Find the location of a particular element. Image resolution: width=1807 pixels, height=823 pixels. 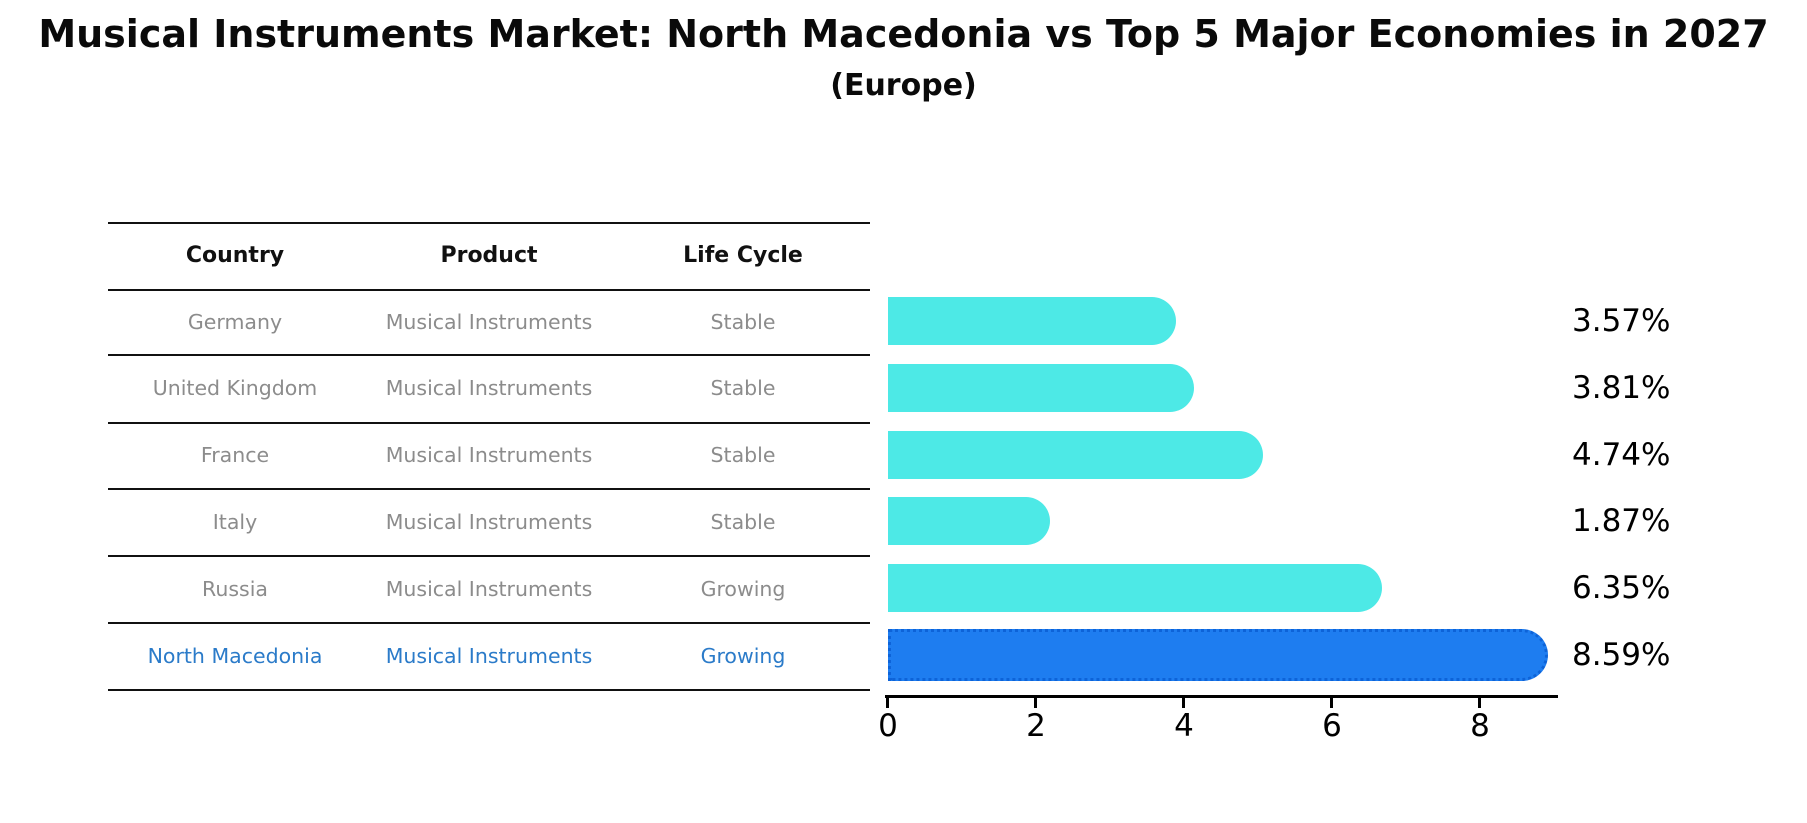

cell-country: North Macedonia is located at coordinates (235, 655).